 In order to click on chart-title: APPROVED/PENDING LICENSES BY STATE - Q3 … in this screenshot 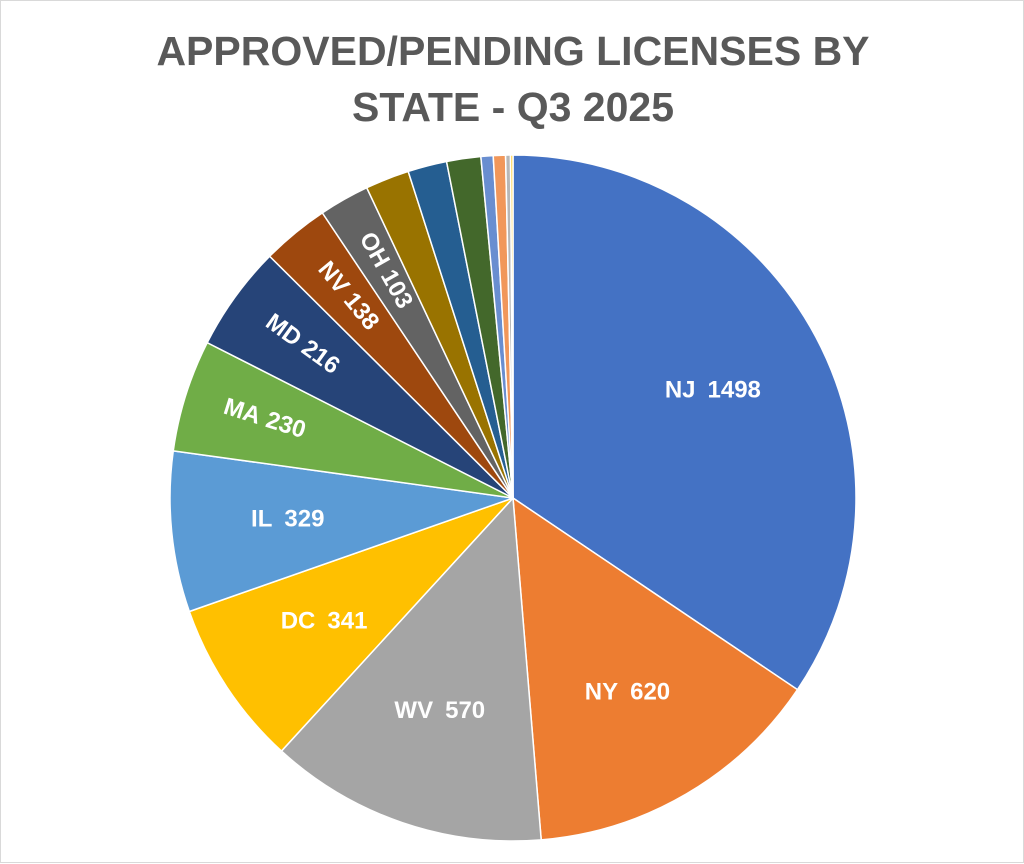, I will do `click(513, 79)`.